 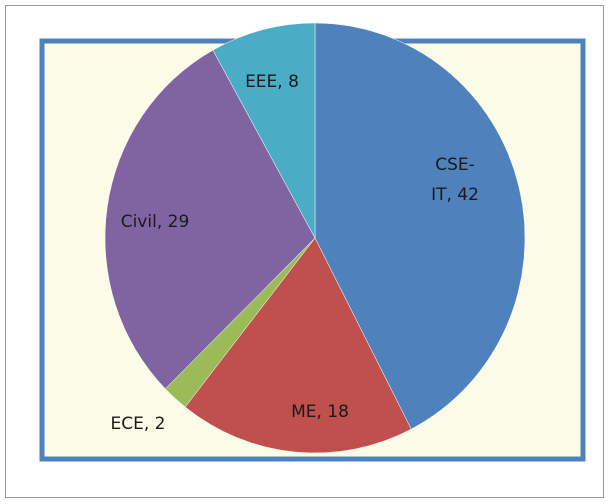 What do you see at coordinates (272, 82) in the screenshot?
I see `data-label: EEE, 8` at bounding box center [272, 82].